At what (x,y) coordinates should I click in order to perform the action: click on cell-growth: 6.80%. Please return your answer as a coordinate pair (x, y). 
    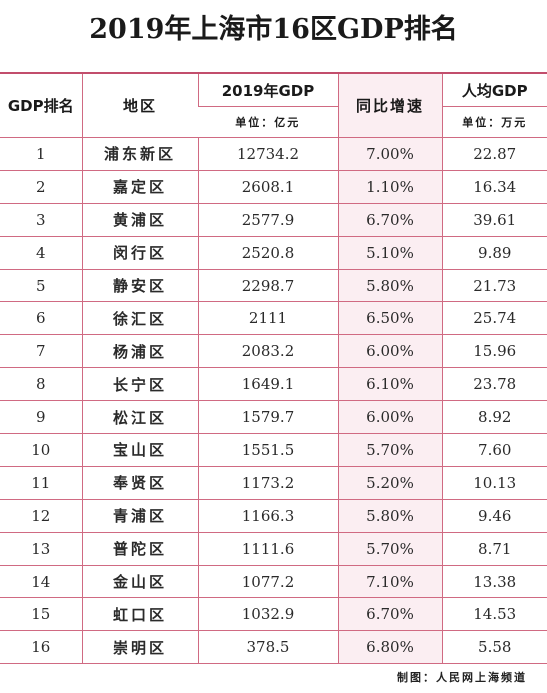
    Looking at the image, I should click on (389, 647).